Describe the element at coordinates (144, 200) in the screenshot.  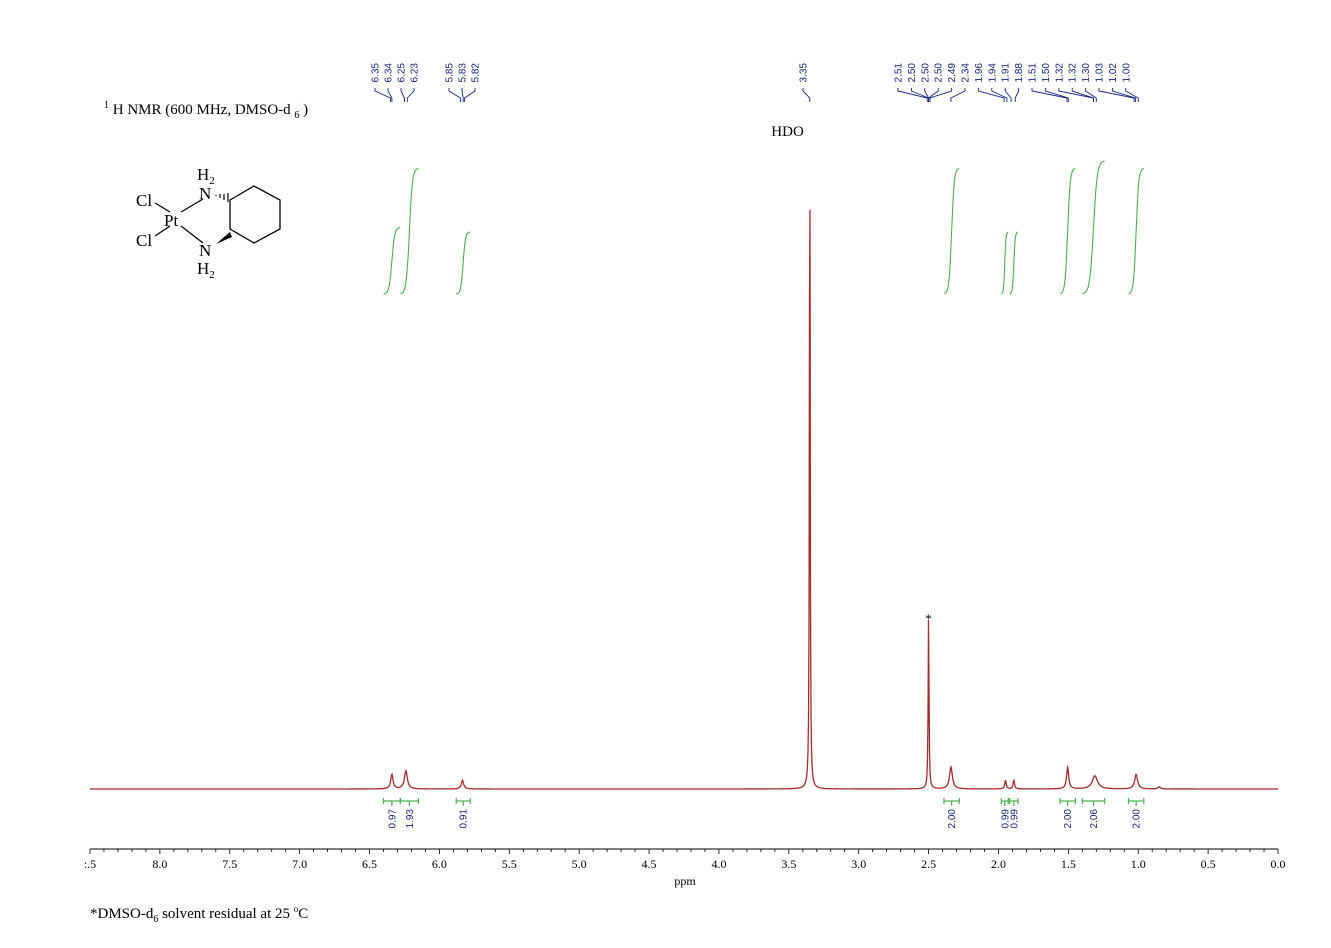
I see `label-cl-top: Cl` at that location.